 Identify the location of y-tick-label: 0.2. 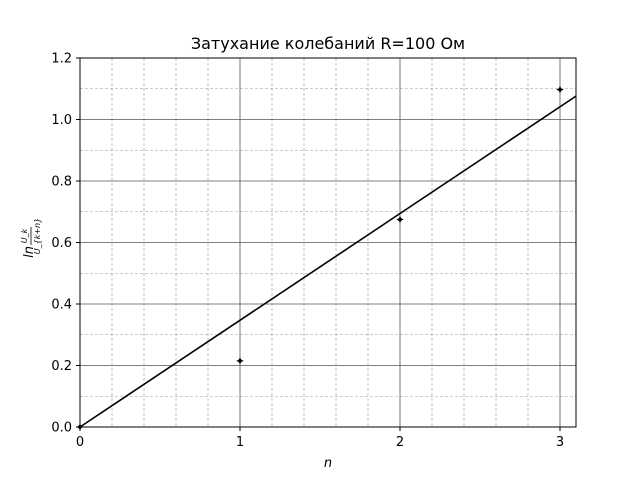
(61, 366).